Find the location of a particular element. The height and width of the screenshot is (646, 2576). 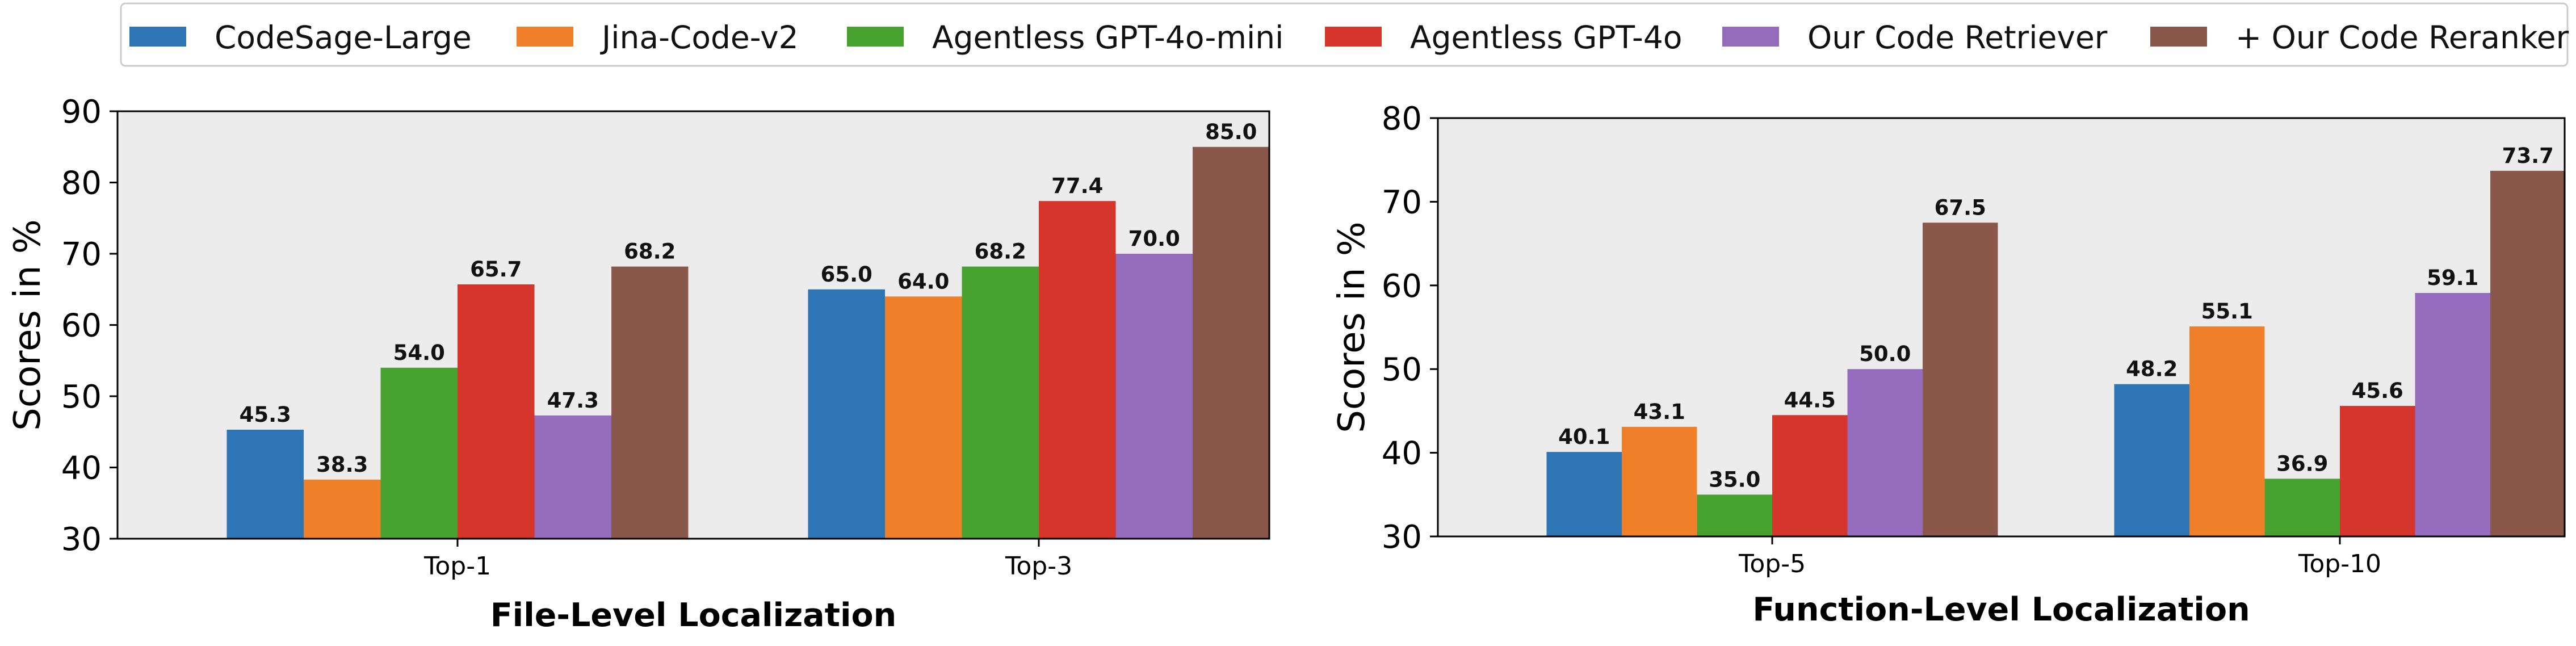

x-axis-label: Function-Level Localization is located at coordinates (2001, 609).